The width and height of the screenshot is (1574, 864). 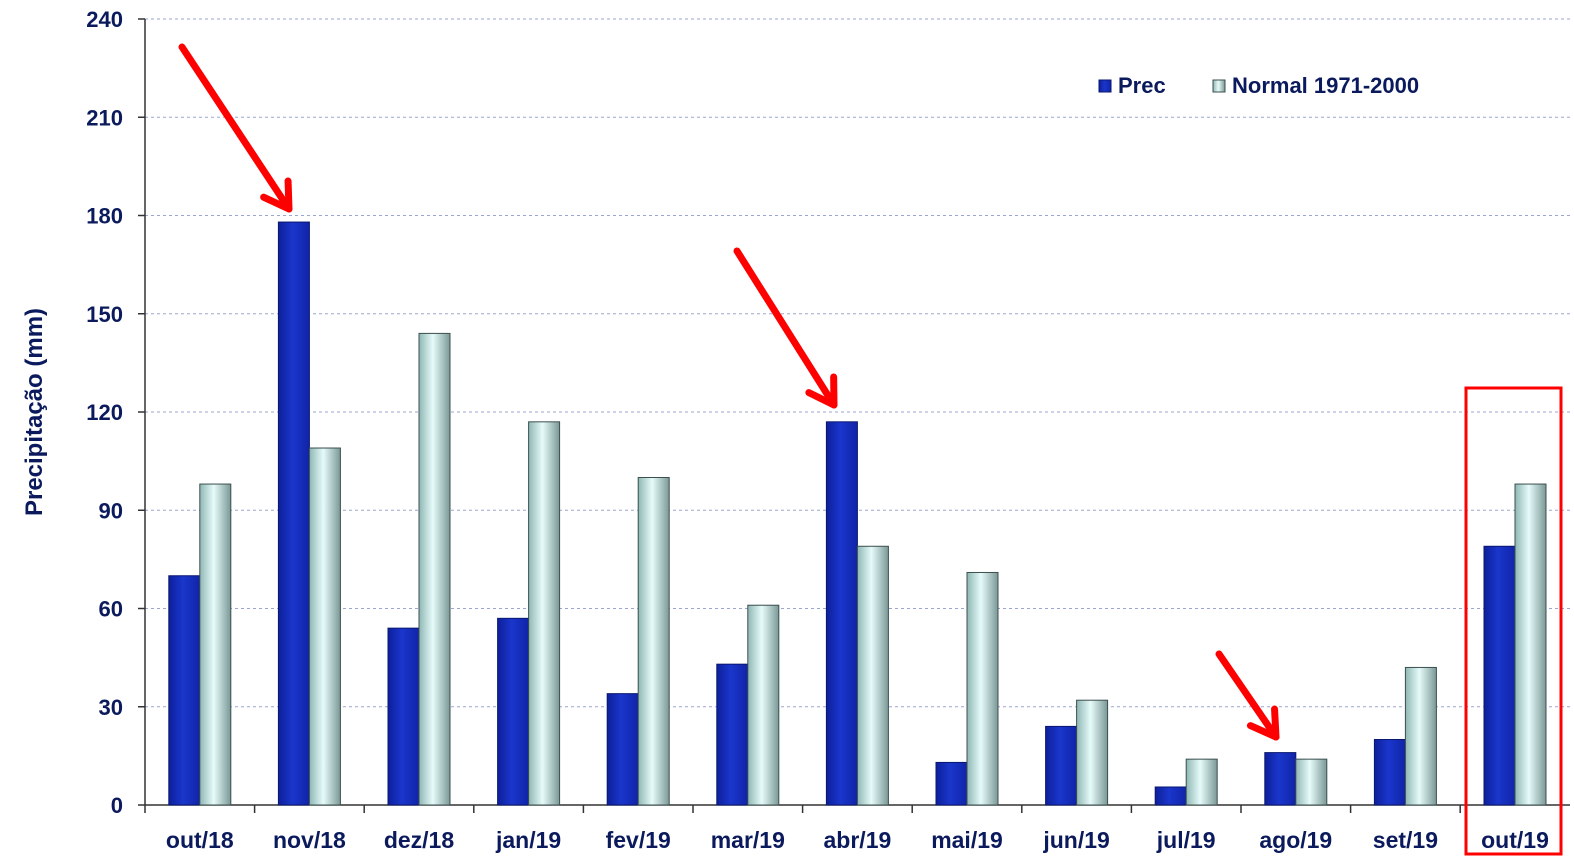 What do you see at coordinates (1405, 840) in the screenshot?
I see `x-tick-label: set/19` at bounding box center [1405, 840].